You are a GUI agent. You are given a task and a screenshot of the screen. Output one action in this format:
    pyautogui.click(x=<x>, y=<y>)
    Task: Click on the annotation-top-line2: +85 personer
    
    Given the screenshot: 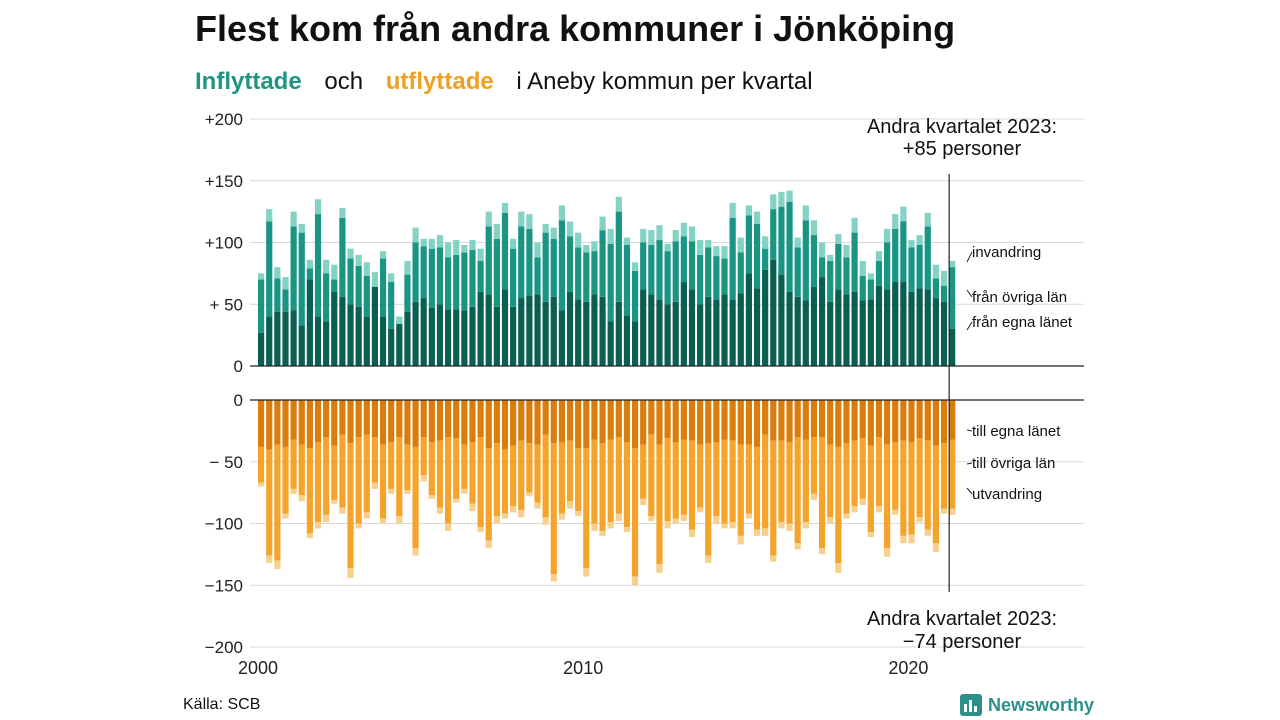 What is the action you would take?
    pyautogui.click(x=962, y=149)
    